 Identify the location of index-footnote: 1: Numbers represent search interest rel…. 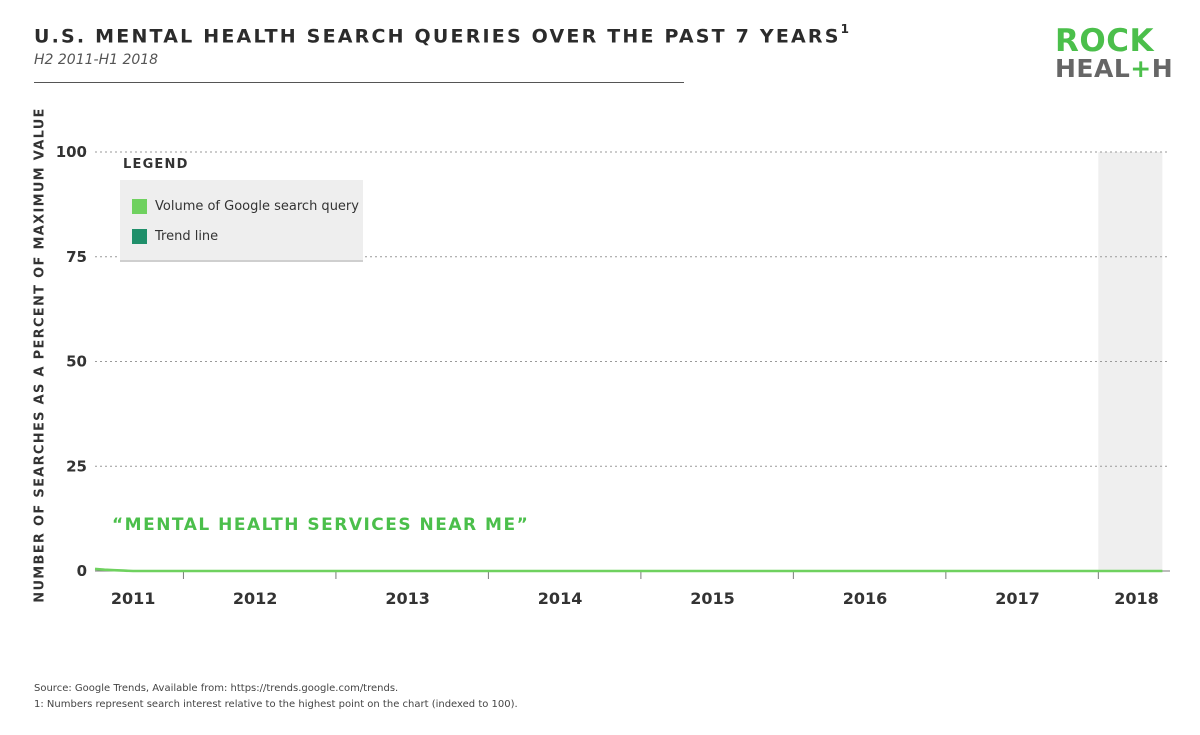
(276, 704).